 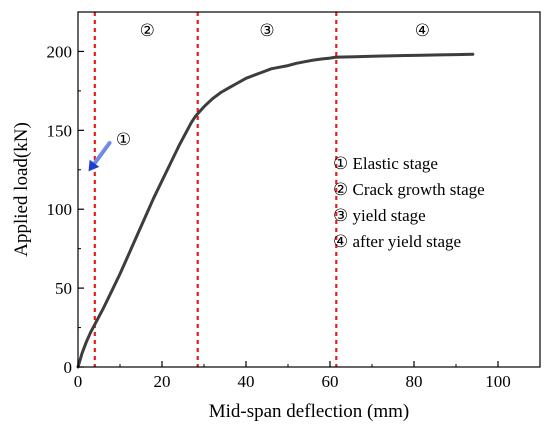 I want to click on legend-entry-3: ③ yield stage, so click(x=379, y=215).